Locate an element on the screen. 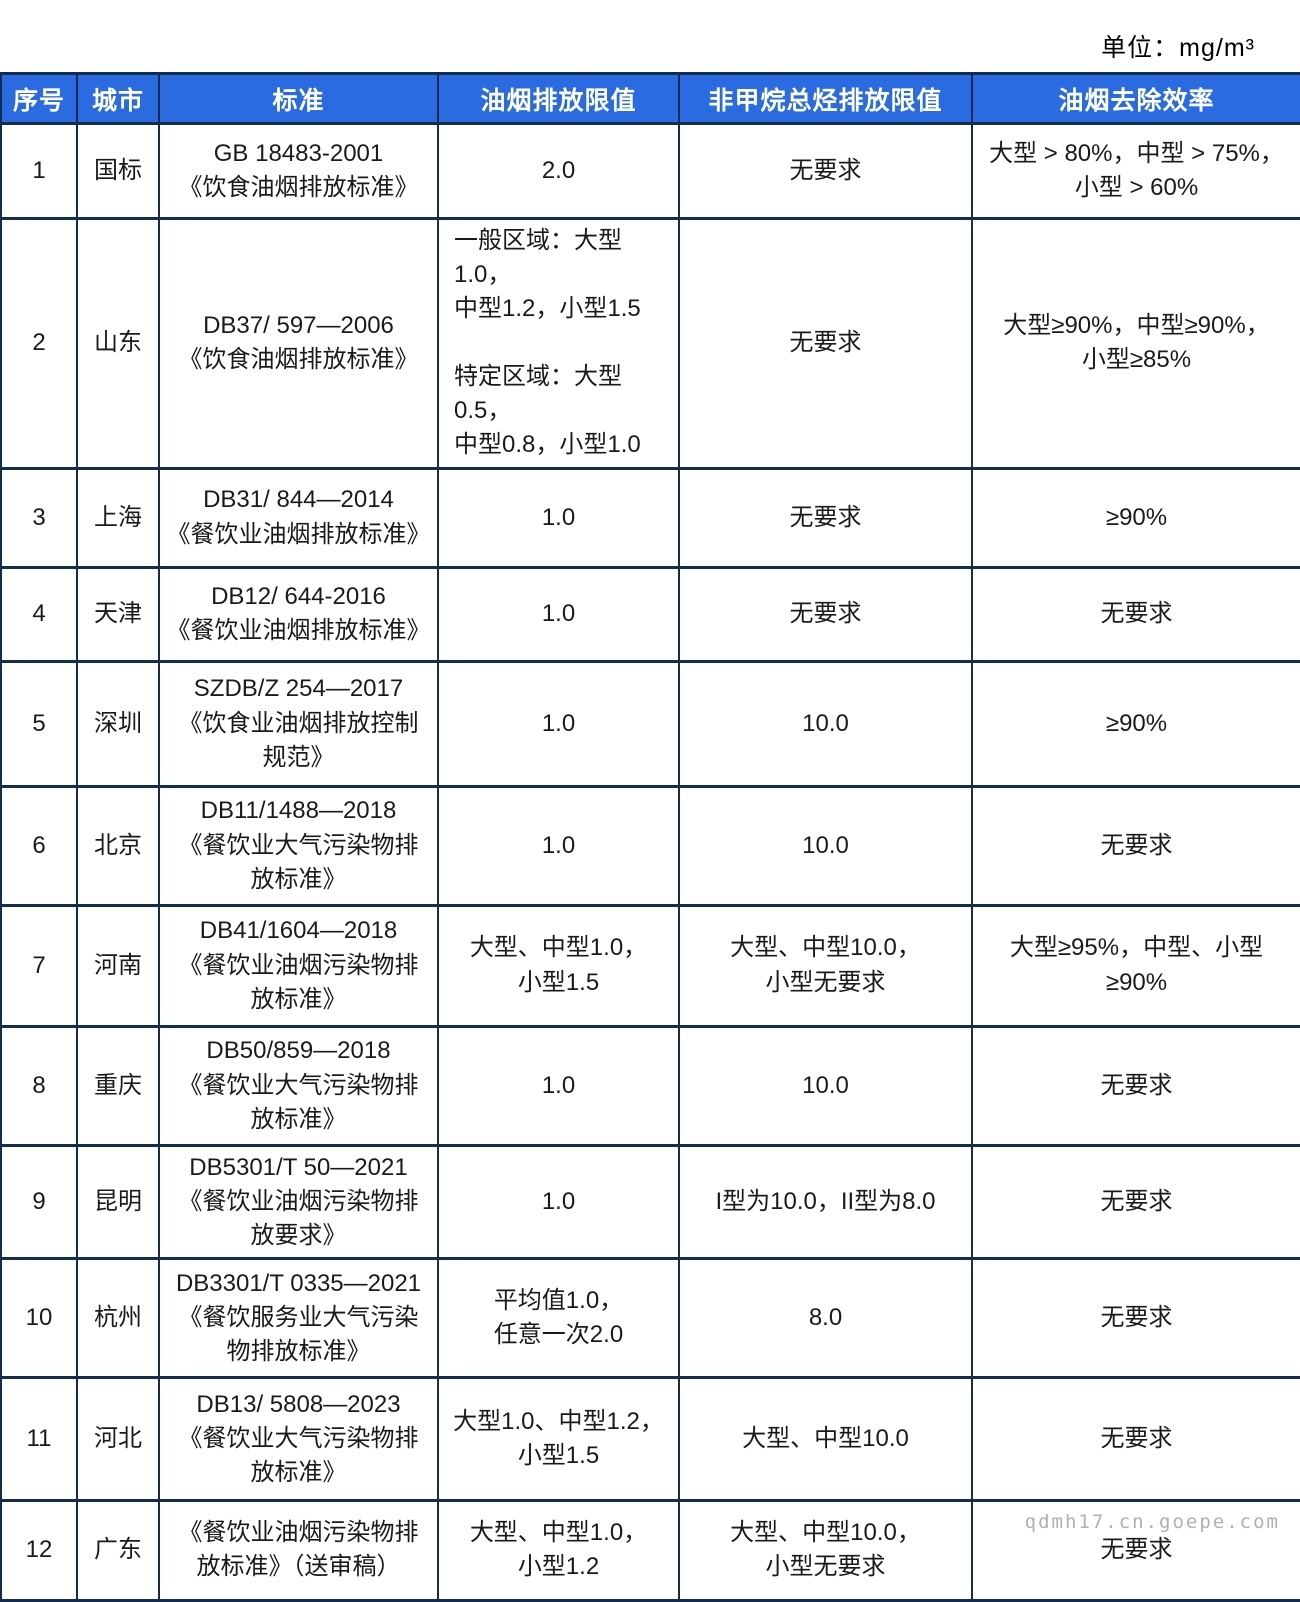  cell-index: 7 is located at coordinates (39, 965).